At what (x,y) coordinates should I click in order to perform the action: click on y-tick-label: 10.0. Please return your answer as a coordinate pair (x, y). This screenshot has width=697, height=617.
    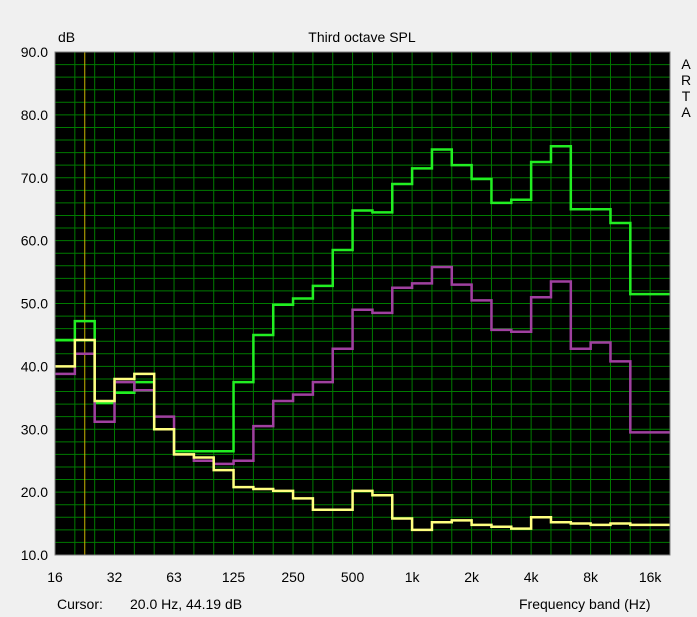
    Looking at the image, I should click on (34, 555).